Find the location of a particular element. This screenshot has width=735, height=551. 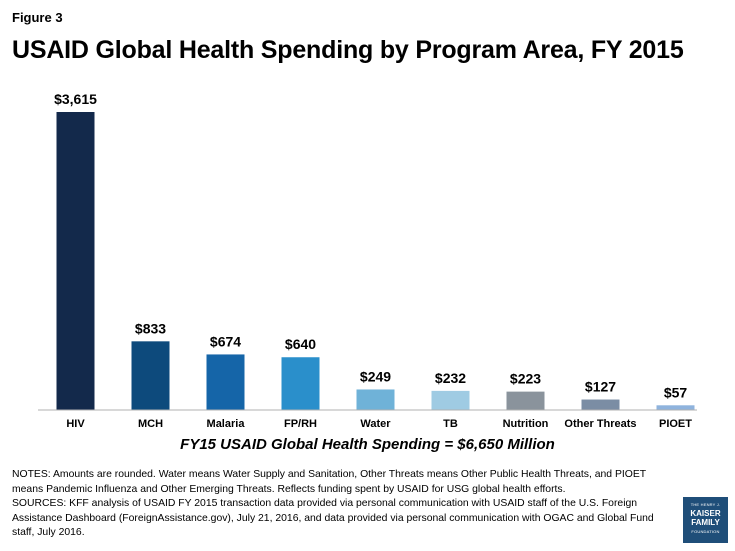

bar-value-label: $3,615 is located at coordinates (75, 99).